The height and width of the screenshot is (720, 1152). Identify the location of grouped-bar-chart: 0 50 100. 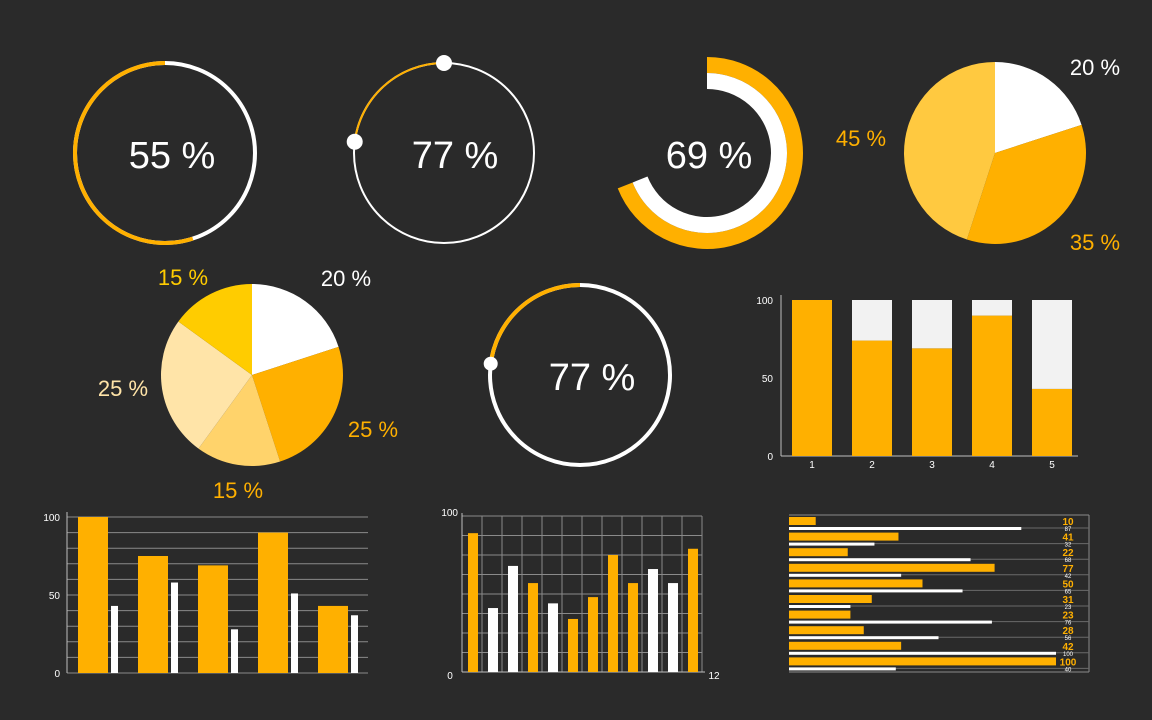
(205, 596).